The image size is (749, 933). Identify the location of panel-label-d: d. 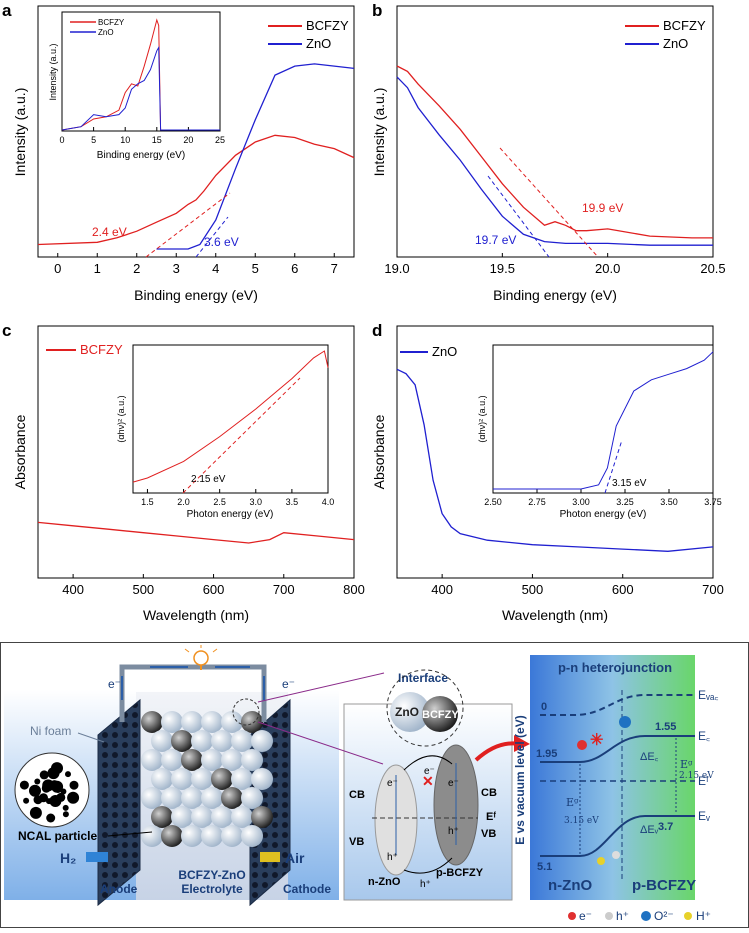
(377, 330).